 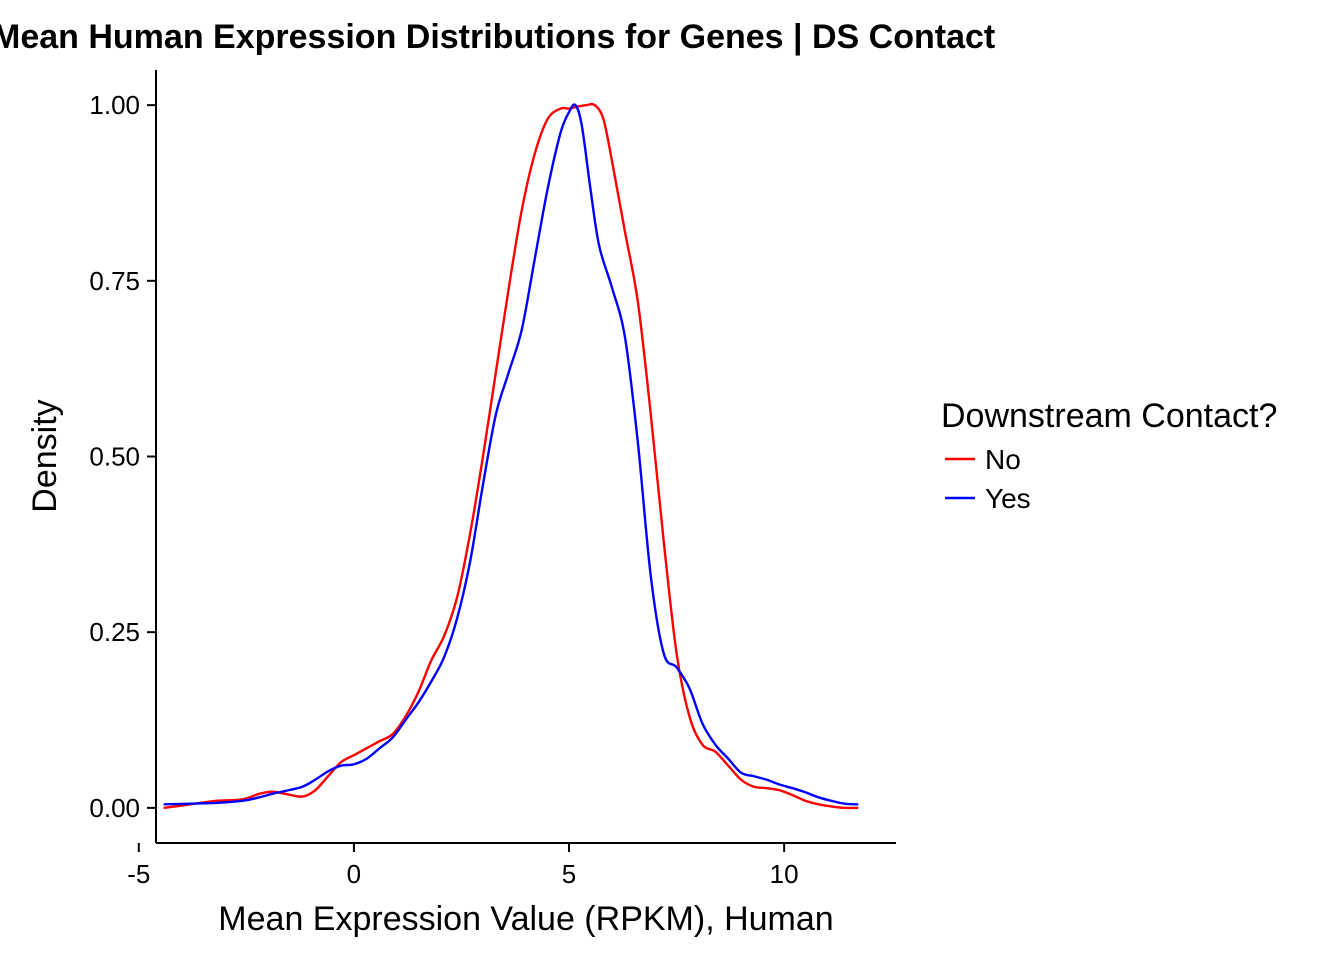 I want to click on y-tick-label: 0.75, so click(x=114, y=281).